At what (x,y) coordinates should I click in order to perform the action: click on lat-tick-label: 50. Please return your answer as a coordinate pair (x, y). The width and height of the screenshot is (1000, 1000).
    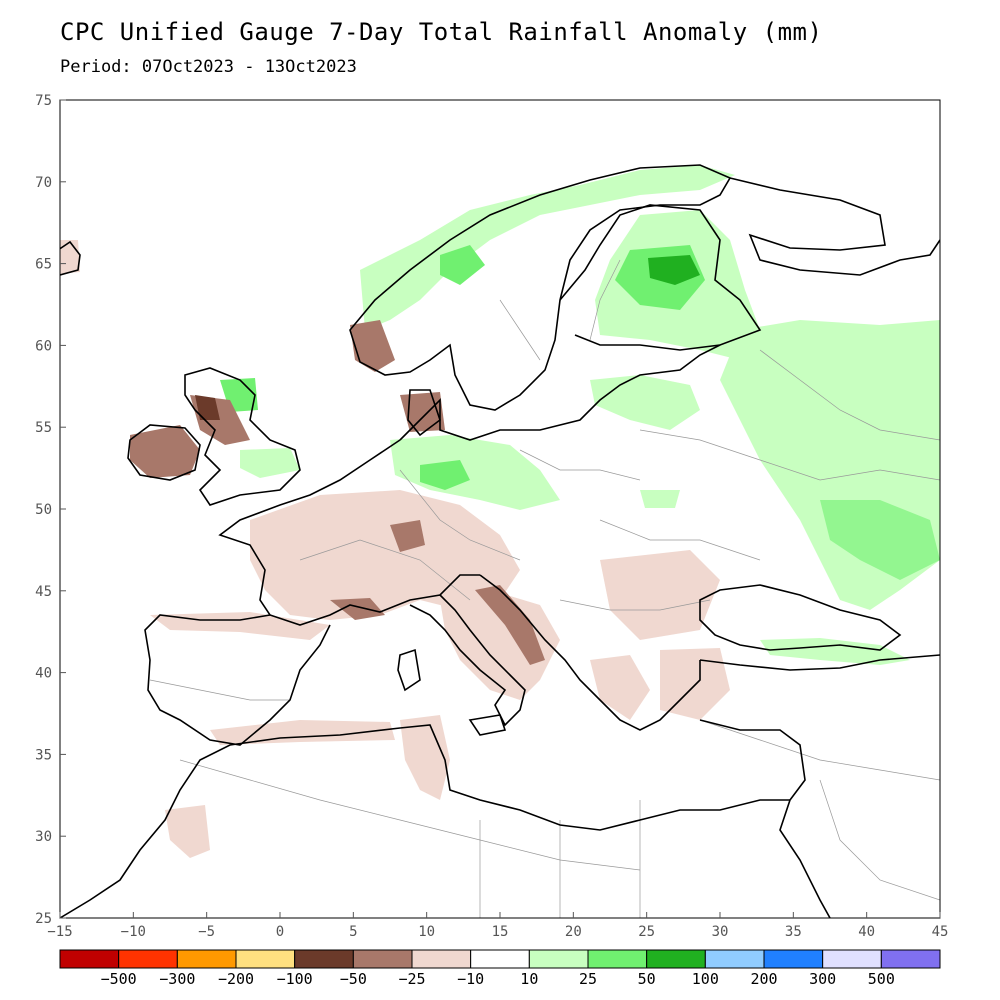
    Looking at the image, I should click on (43, 510).